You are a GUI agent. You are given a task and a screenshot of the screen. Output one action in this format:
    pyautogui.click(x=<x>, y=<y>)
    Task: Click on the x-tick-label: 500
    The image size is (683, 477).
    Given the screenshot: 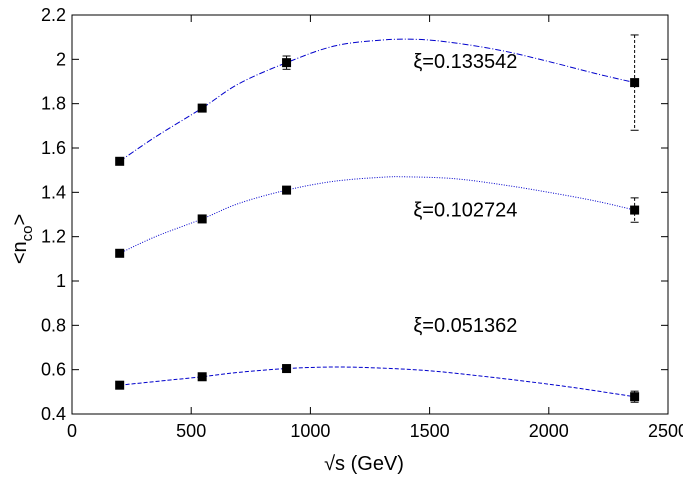 What is the action you would take?
    pyautogui.click(x=191, y=431)
    